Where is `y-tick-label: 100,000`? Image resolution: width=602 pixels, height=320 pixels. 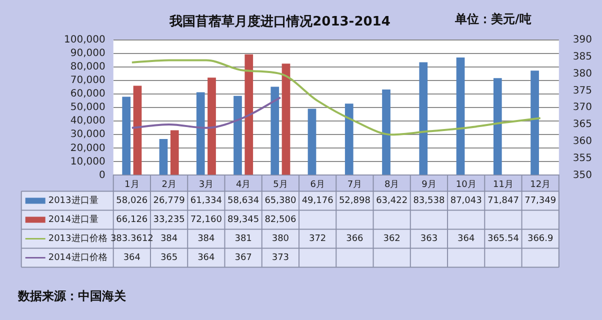
y-tick-label: 100,000 is located at coordinates (85, 40).